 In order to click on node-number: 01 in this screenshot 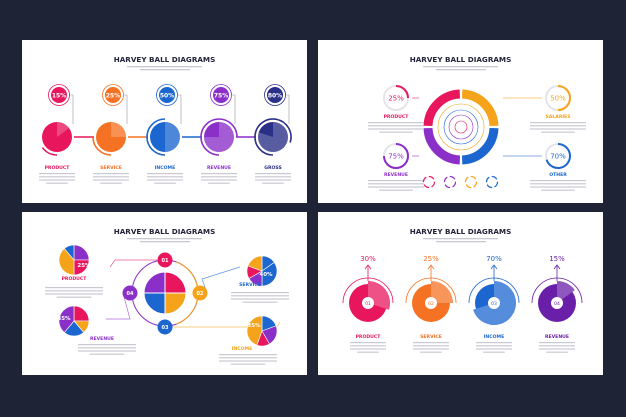, I will do `click(165, 261)`.